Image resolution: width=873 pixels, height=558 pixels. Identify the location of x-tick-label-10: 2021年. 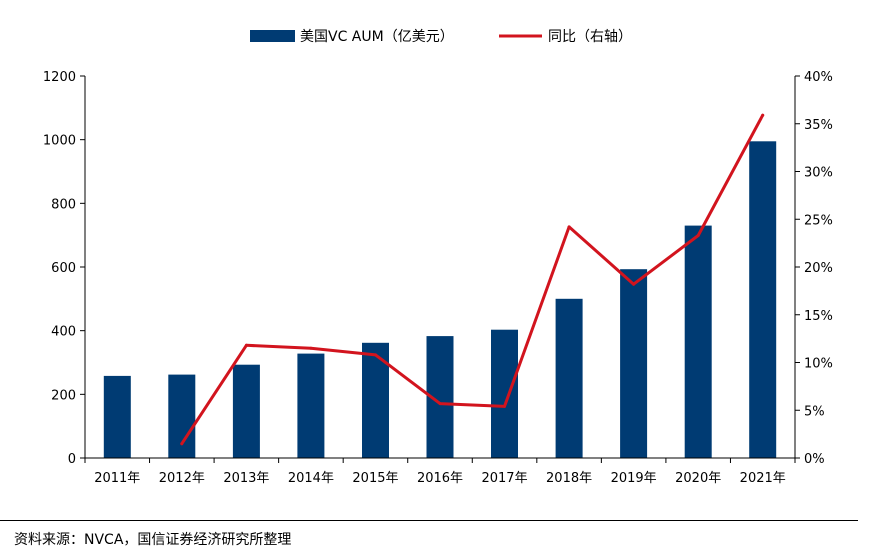
(763, 478).